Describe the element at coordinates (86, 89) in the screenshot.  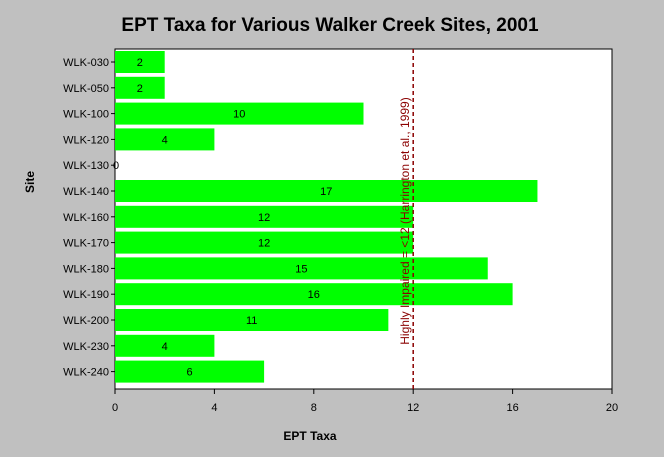
I see `category-label-wlk-050: WLK-050` at that location.